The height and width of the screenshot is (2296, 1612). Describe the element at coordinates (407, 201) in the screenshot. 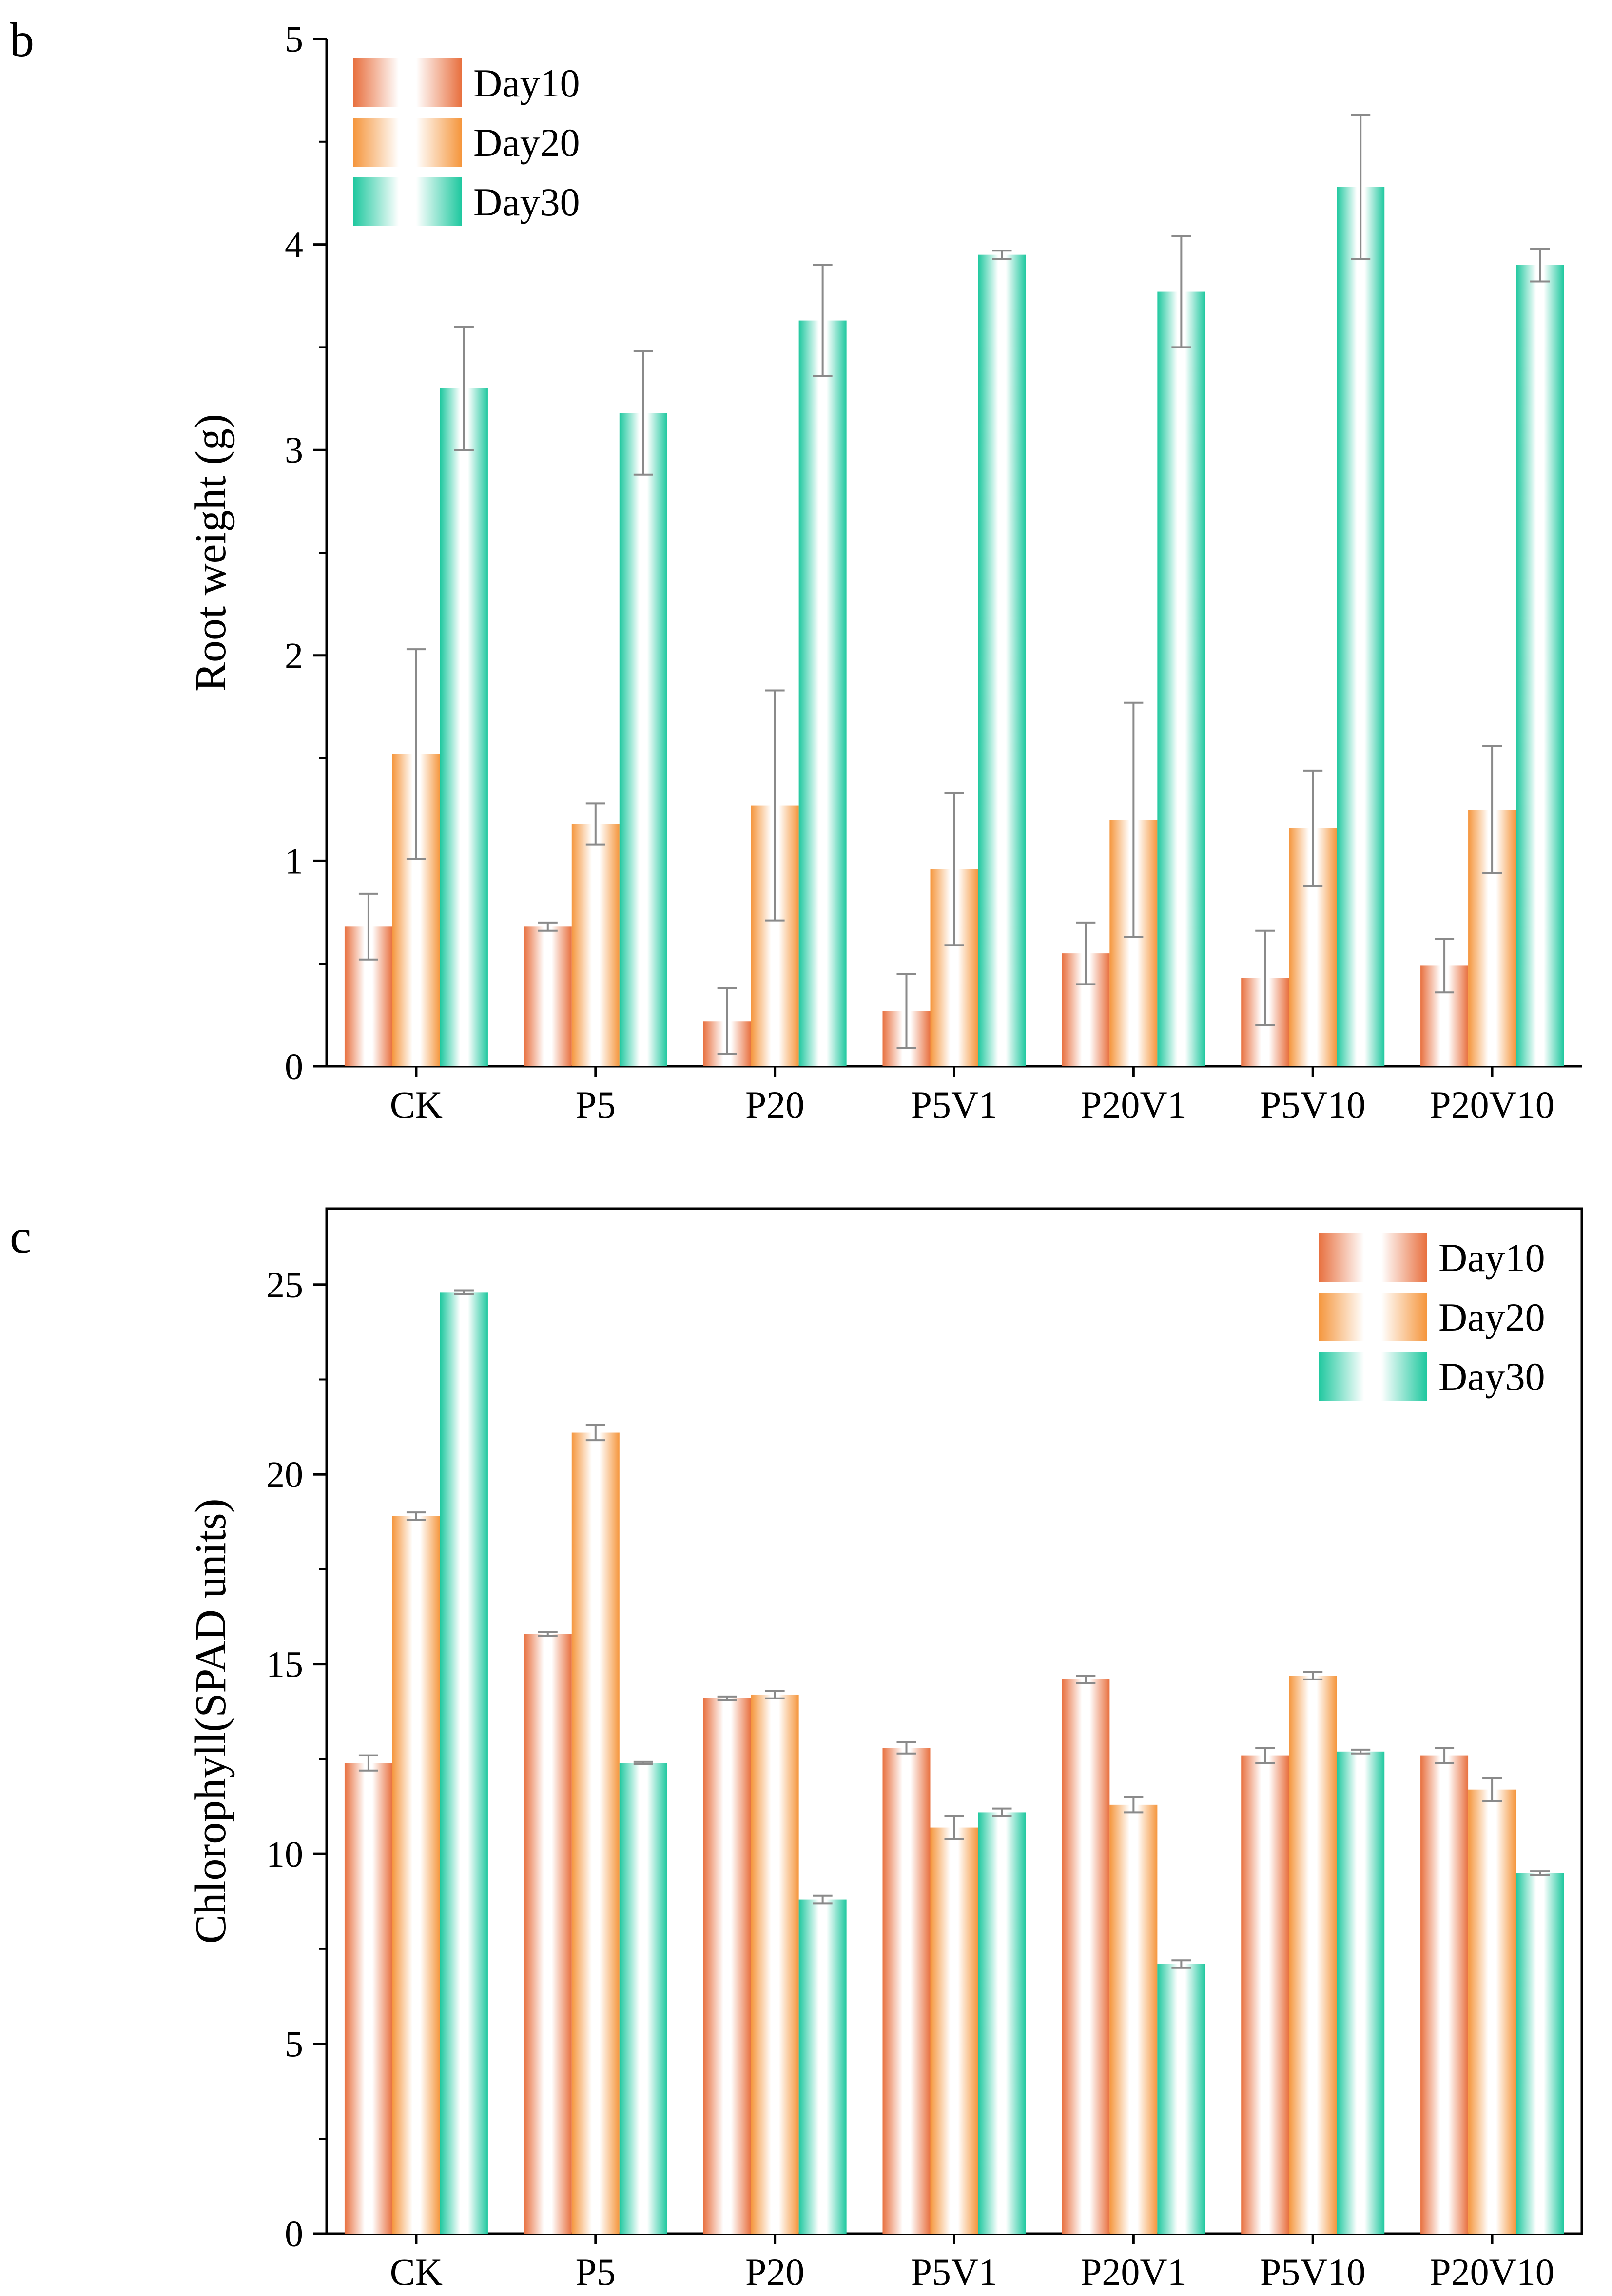

I see `legend-swatch-day30` at that location.